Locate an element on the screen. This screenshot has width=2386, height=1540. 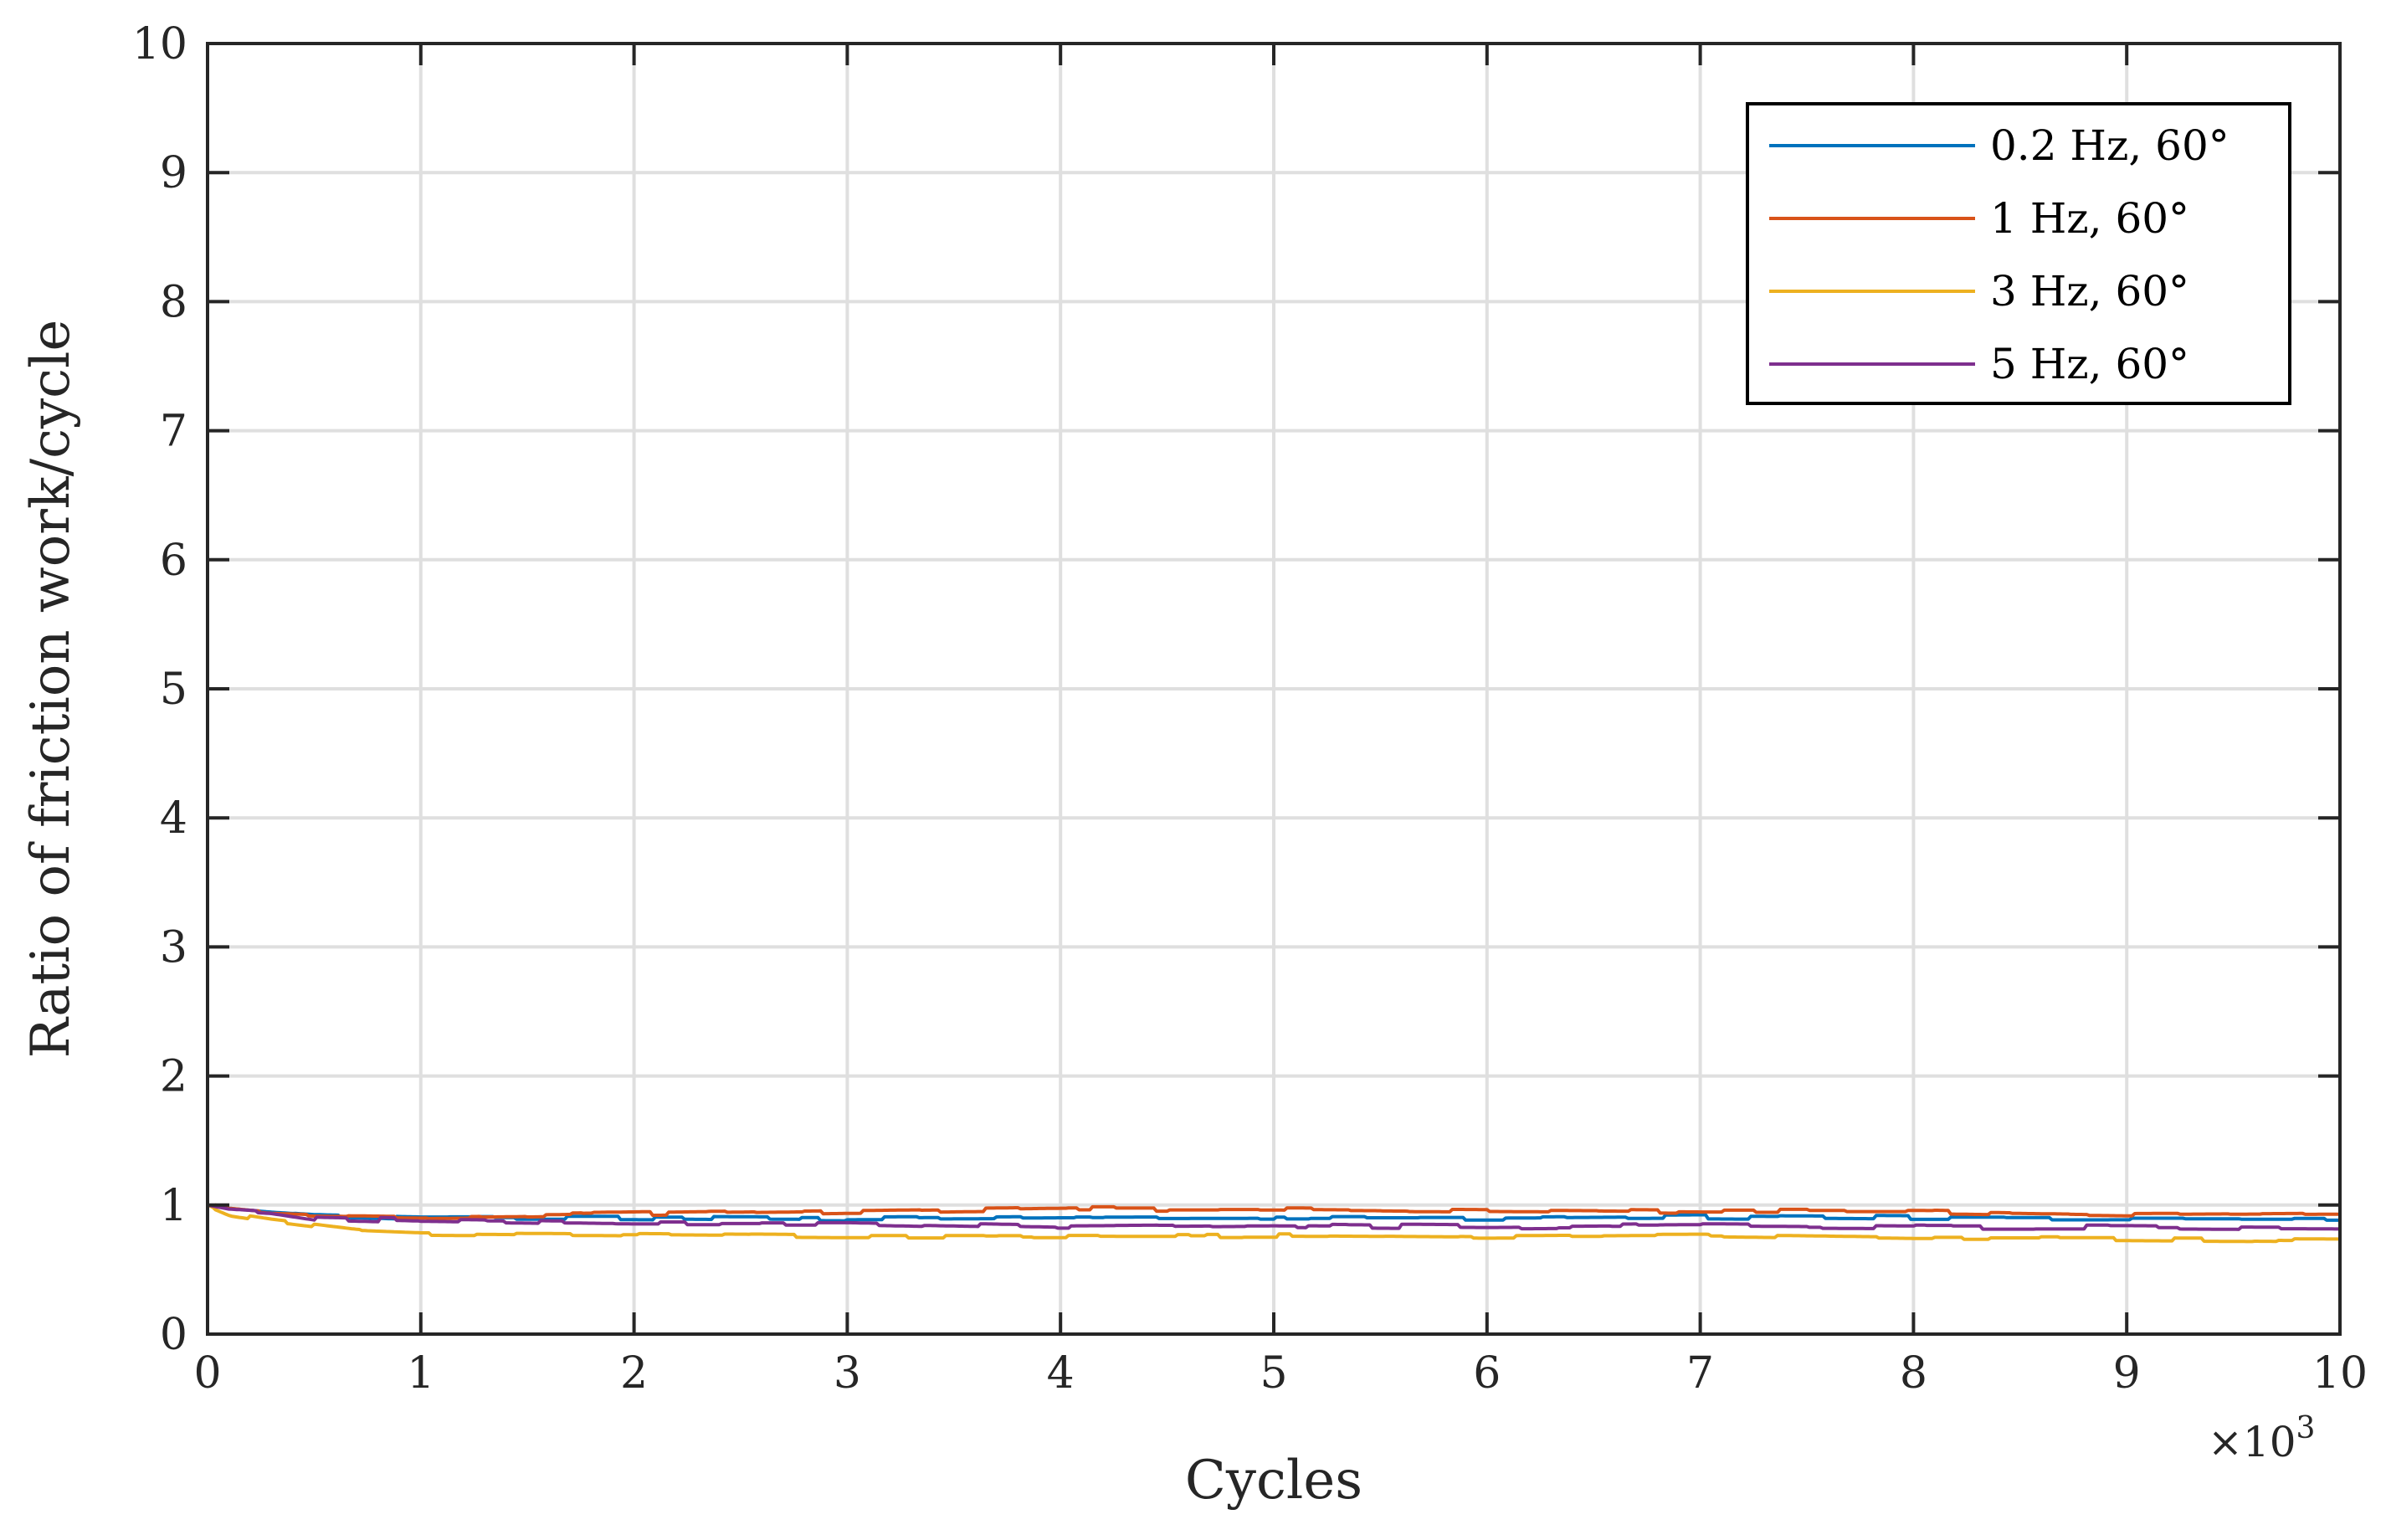
y-tick-label: 10 is located at coordinates (159, 44).